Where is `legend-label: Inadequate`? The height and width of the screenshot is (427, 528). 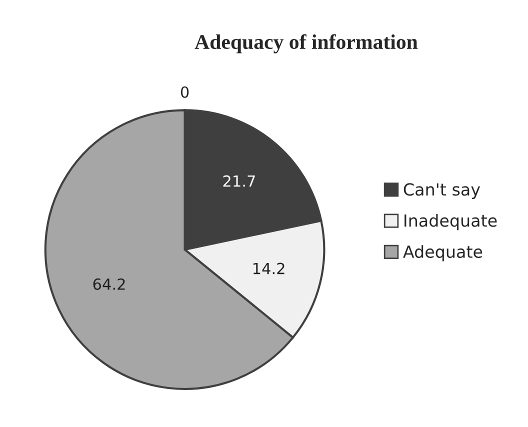
legend-label: Inadequate is located at coordinates (450, 222).